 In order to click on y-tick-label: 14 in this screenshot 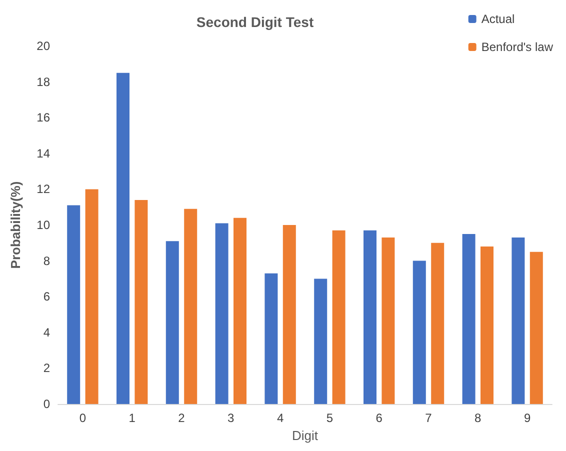, I will do `click(43, 153)`.